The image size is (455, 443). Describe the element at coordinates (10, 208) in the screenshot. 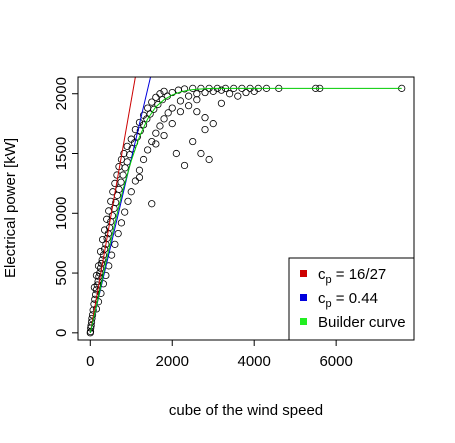

I see `y-axis-label: Electrical power [kW]` at that location.